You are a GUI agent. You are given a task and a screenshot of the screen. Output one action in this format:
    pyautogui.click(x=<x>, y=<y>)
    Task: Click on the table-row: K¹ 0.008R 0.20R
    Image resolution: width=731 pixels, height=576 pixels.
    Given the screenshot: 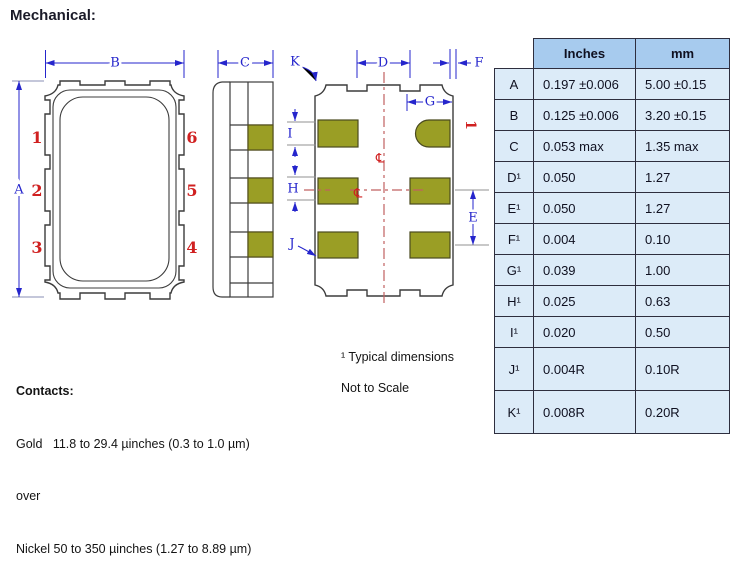 What is the action you would take?
    pyautogui.click(x=612, y=412)
    